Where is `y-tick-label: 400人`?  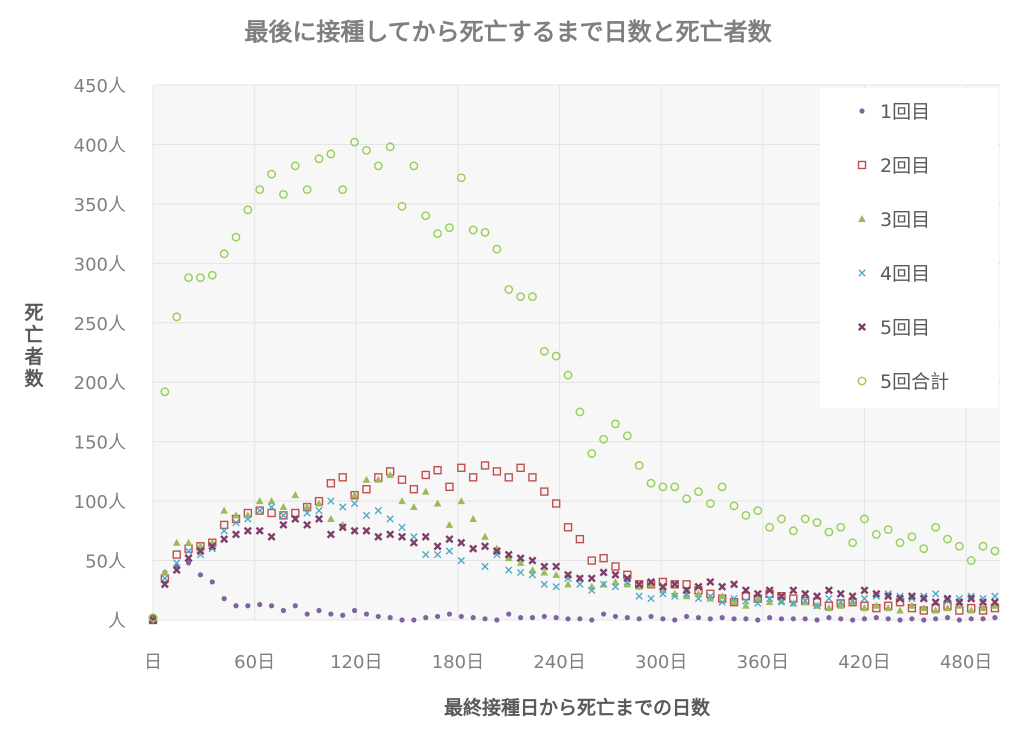 y-tick-label: 400人 is located at coordinates (100, 145).